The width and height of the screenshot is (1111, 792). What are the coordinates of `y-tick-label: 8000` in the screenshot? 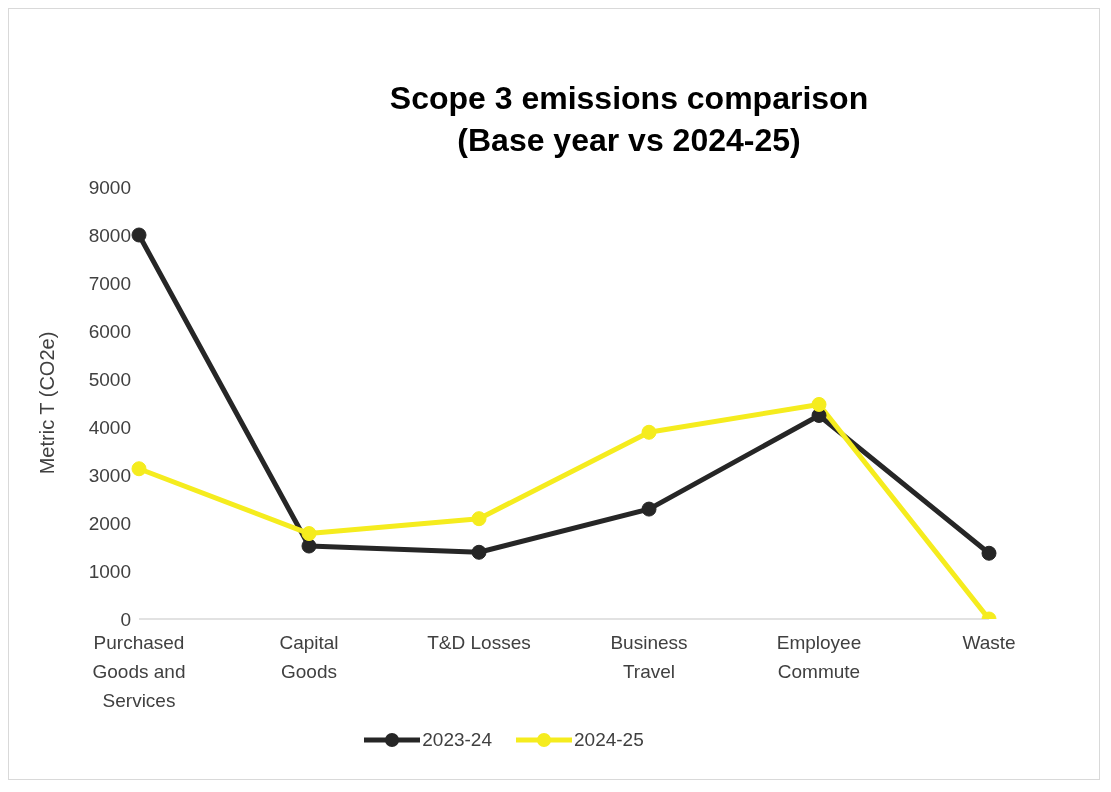 It's located at (109, 235).